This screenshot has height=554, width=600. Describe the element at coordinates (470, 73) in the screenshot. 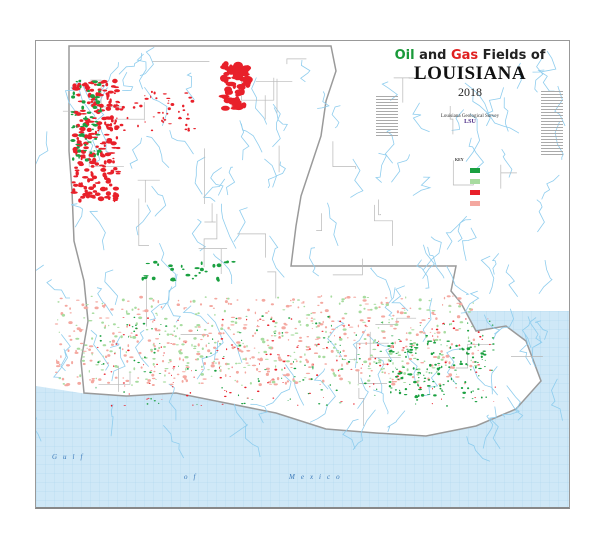

I see `map-title-state: LOUISIANA` at that location.